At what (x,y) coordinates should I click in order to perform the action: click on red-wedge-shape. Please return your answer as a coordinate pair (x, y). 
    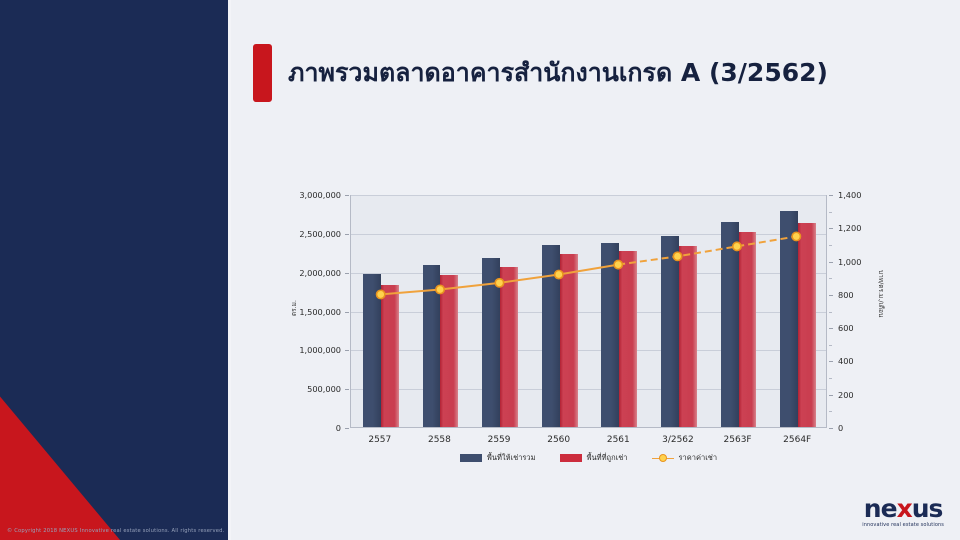
    Looking at the image, I should click on (60, 450).